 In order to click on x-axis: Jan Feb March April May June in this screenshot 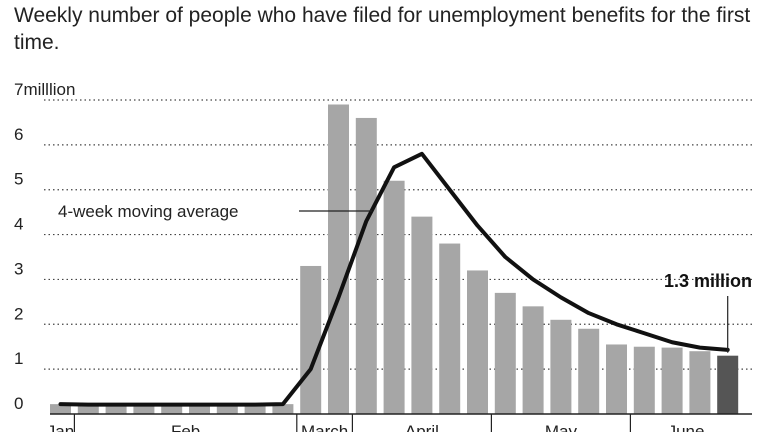, I will do `click(399, 422)`.